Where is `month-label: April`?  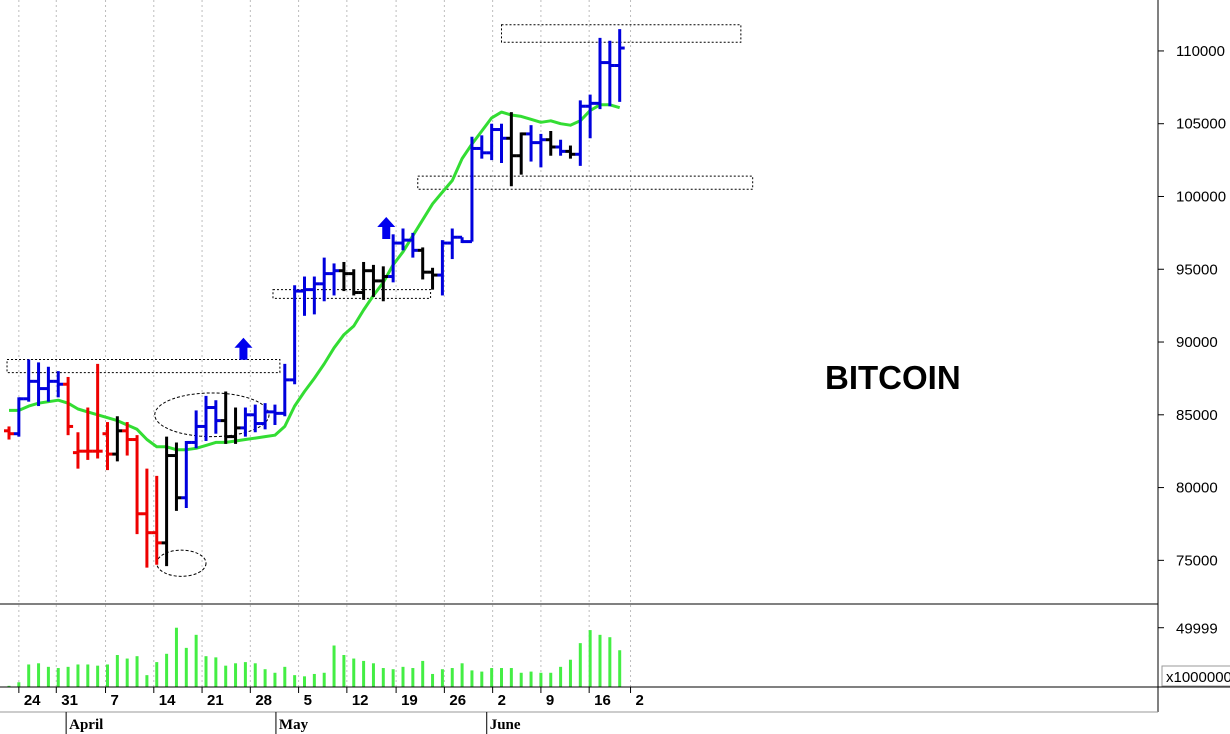 month-label: April is located at coordinates (86, 725).